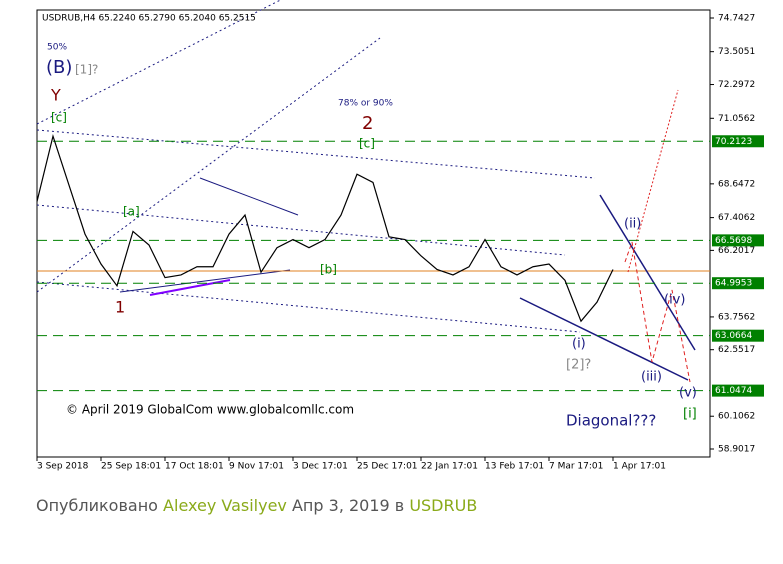 This screenshot has width=783, height=564. I want to click on x-tick-label: 22 Jan 17:01, so click(449, 467).